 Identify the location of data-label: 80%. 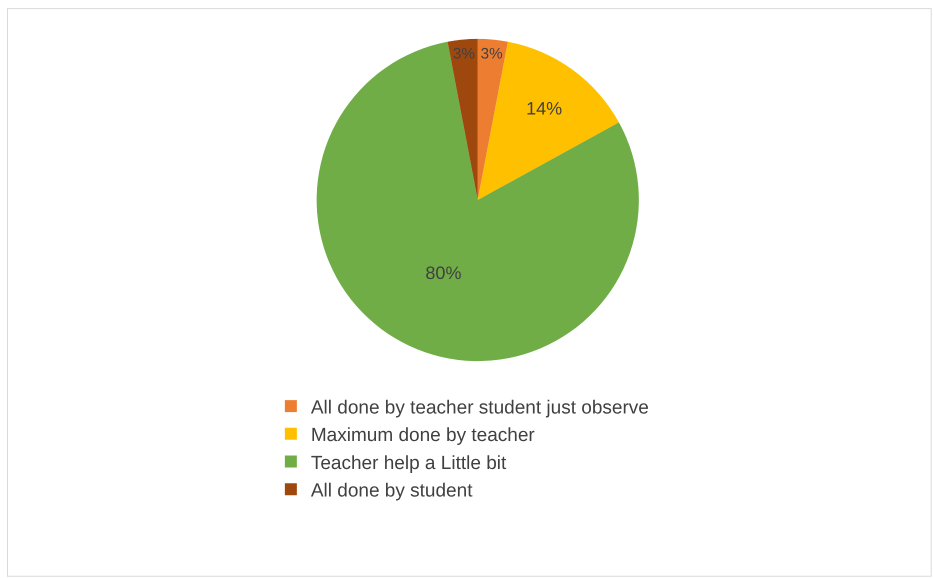
(443, 272).